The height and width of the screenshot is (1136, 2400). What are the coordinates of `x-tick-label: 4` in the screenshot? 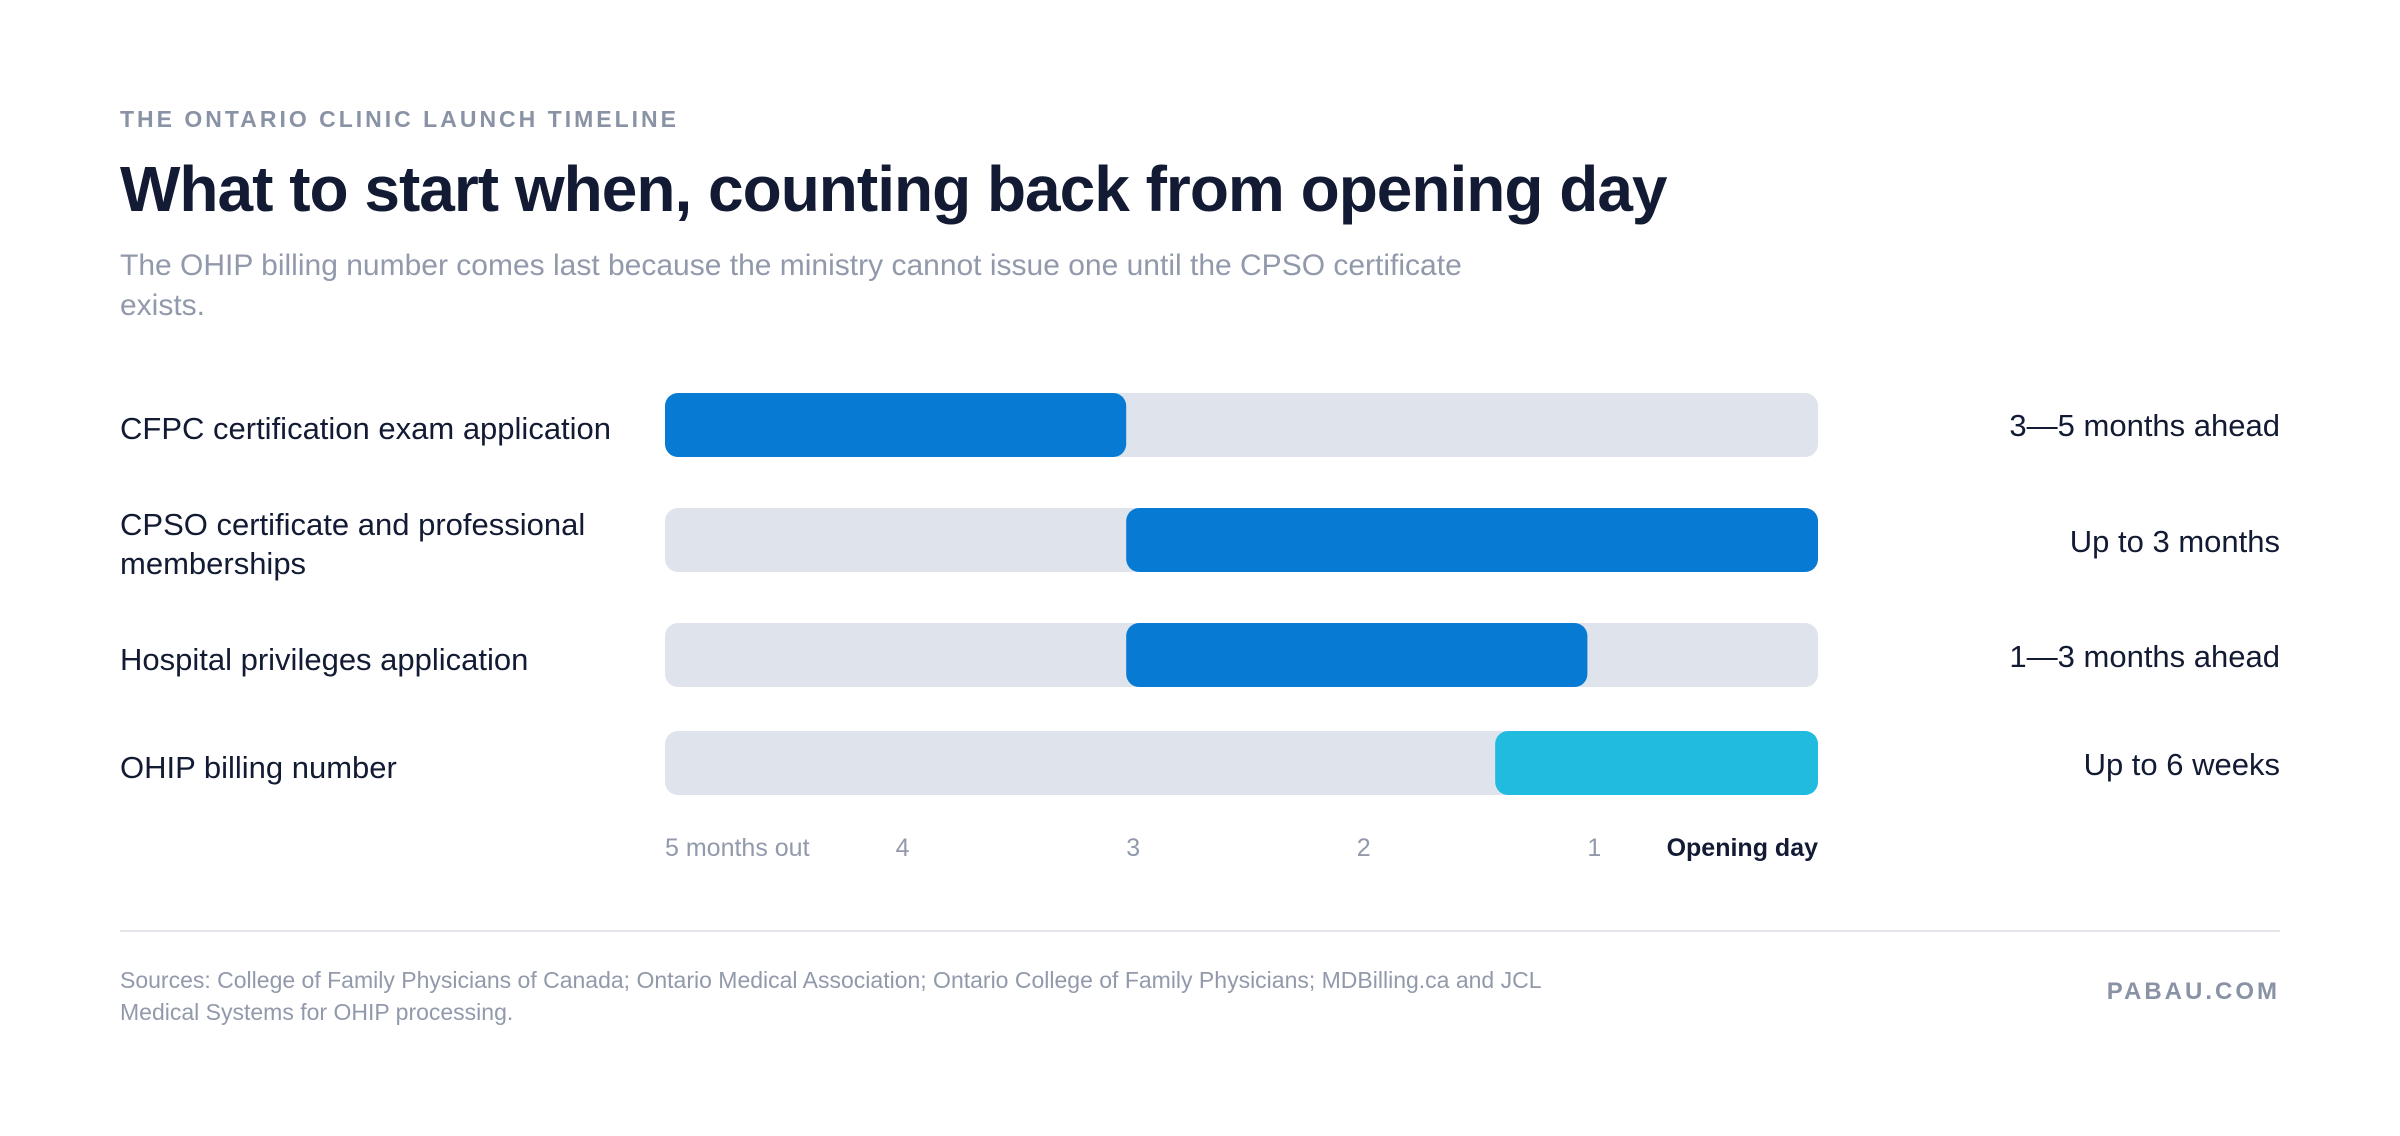 It's located at (903, 848).